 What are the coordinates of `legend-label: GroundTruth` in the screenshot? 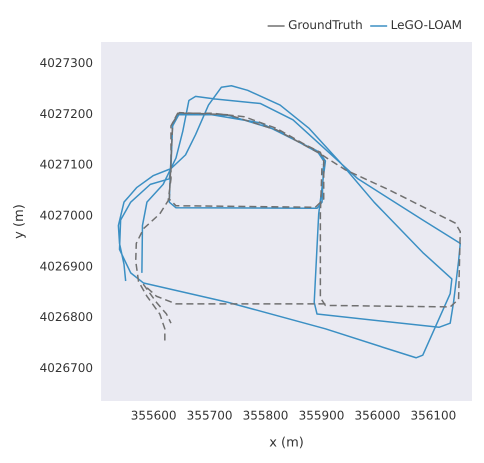 It's located at (325, 25).